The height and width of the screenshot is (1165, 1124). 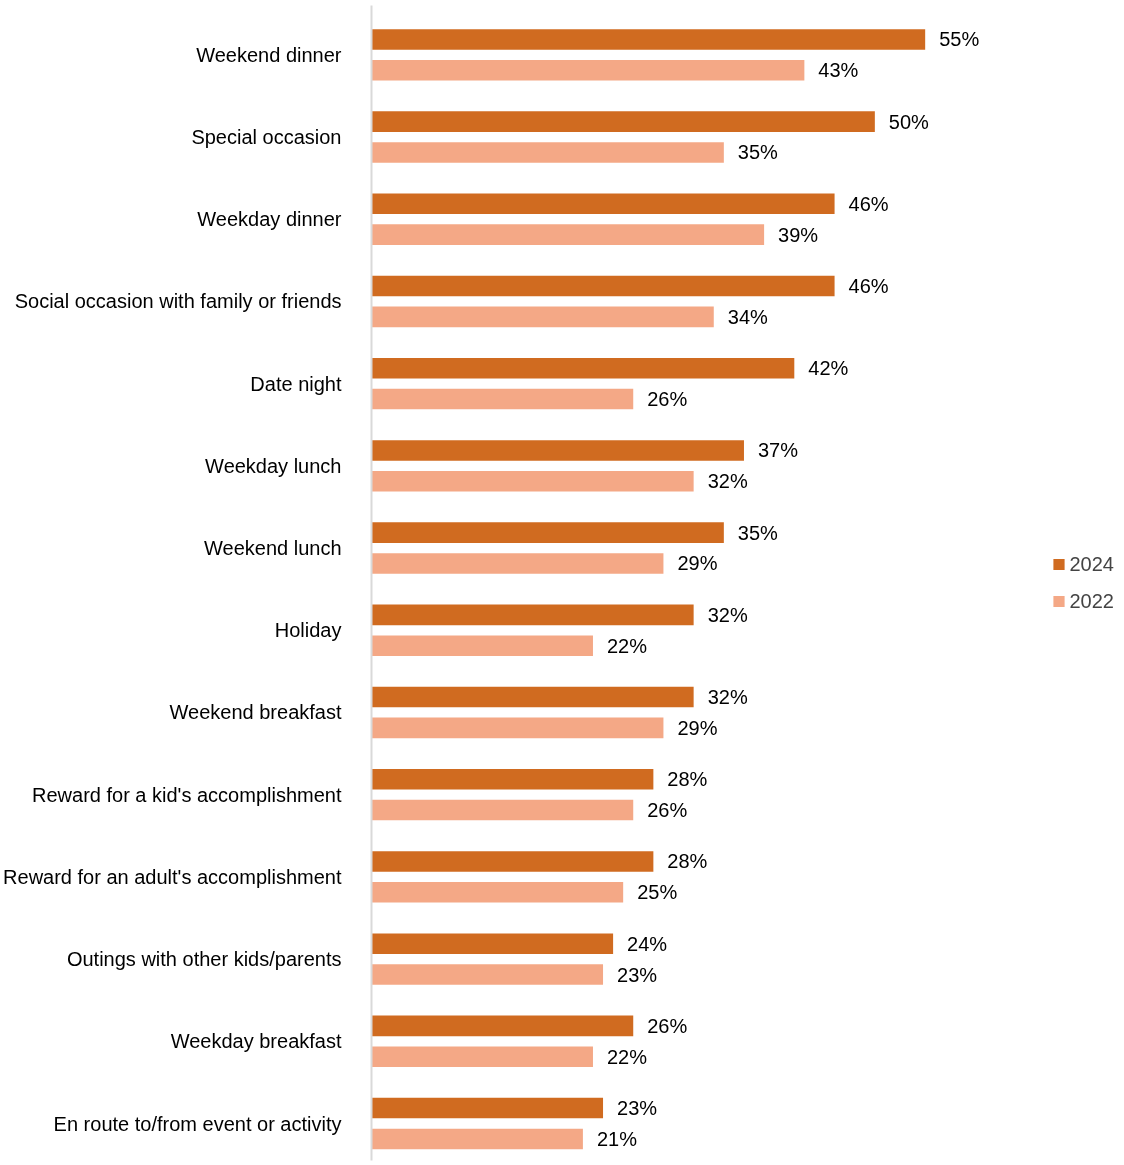 What do you see at coordinates (959, 39) in the screenshot?
I see `data-label: 55%` at bounding box center [959, 39].